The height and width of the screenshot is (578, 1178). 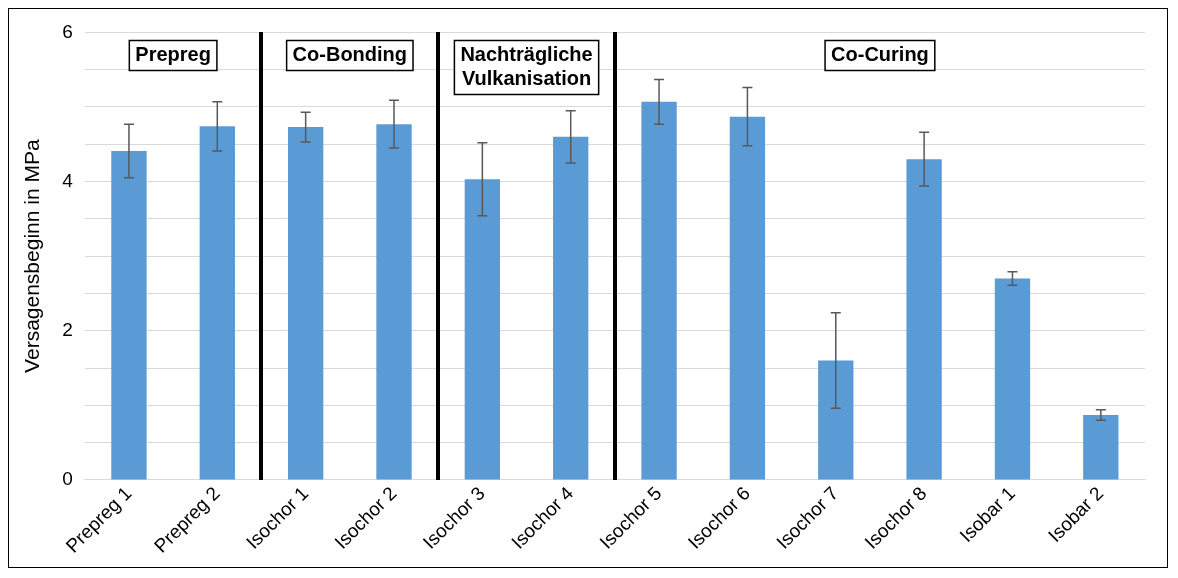 What do you see at coordinates (350, 53) in the screenshot?
I see `annotation: Co-Bonding` at bounding box center [350, 53].